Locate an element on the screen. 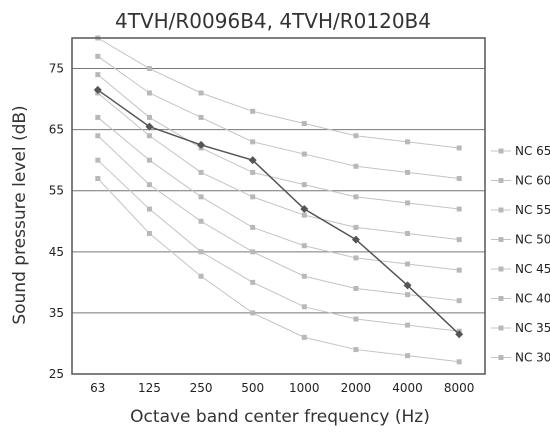  y-tick-label: 35 is located at coordinates (56, 313).